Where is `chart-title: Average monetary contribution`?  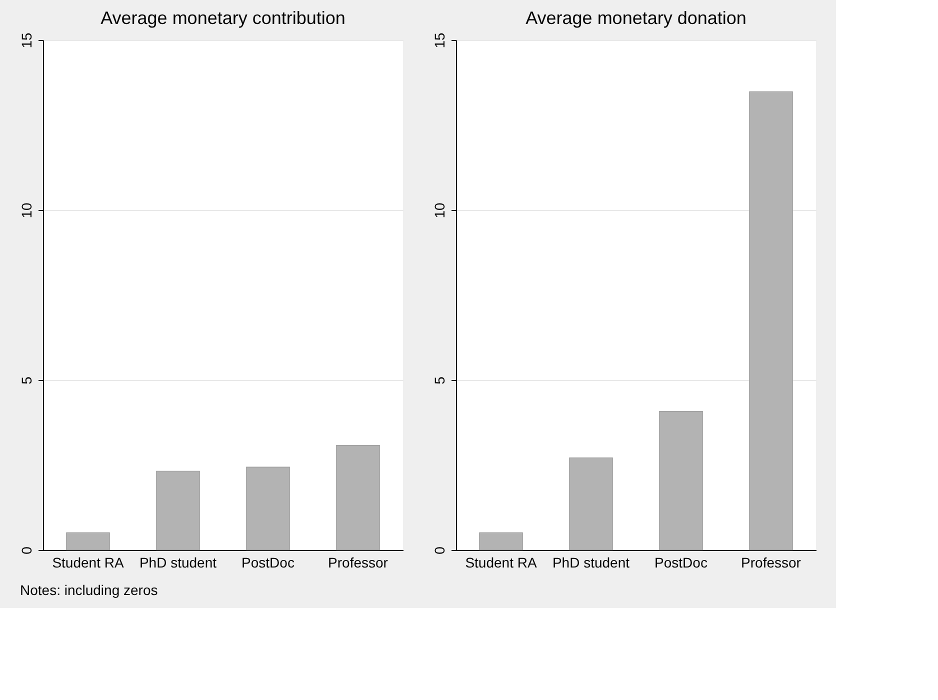 chart-title: Average monetary contribution is located at coordinates (223, 18).